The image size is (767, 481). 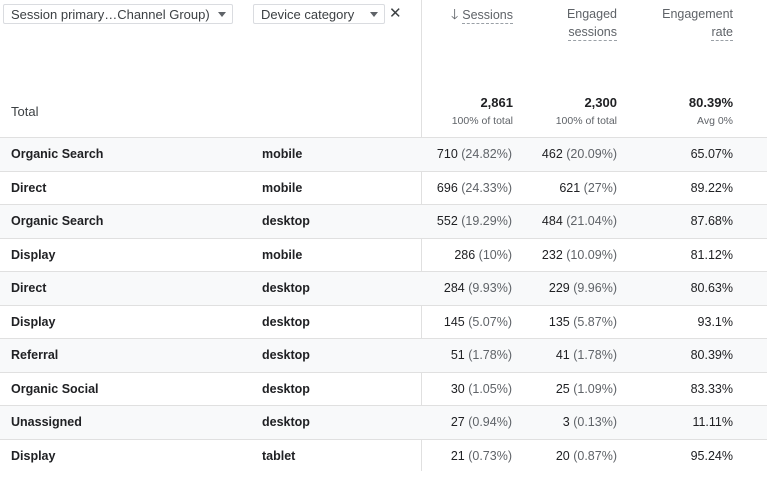 What do you see at coordinates (566, 422) in the screenshot?
I see `cell-engaged-value: 3` at bounding box center [566, 422].